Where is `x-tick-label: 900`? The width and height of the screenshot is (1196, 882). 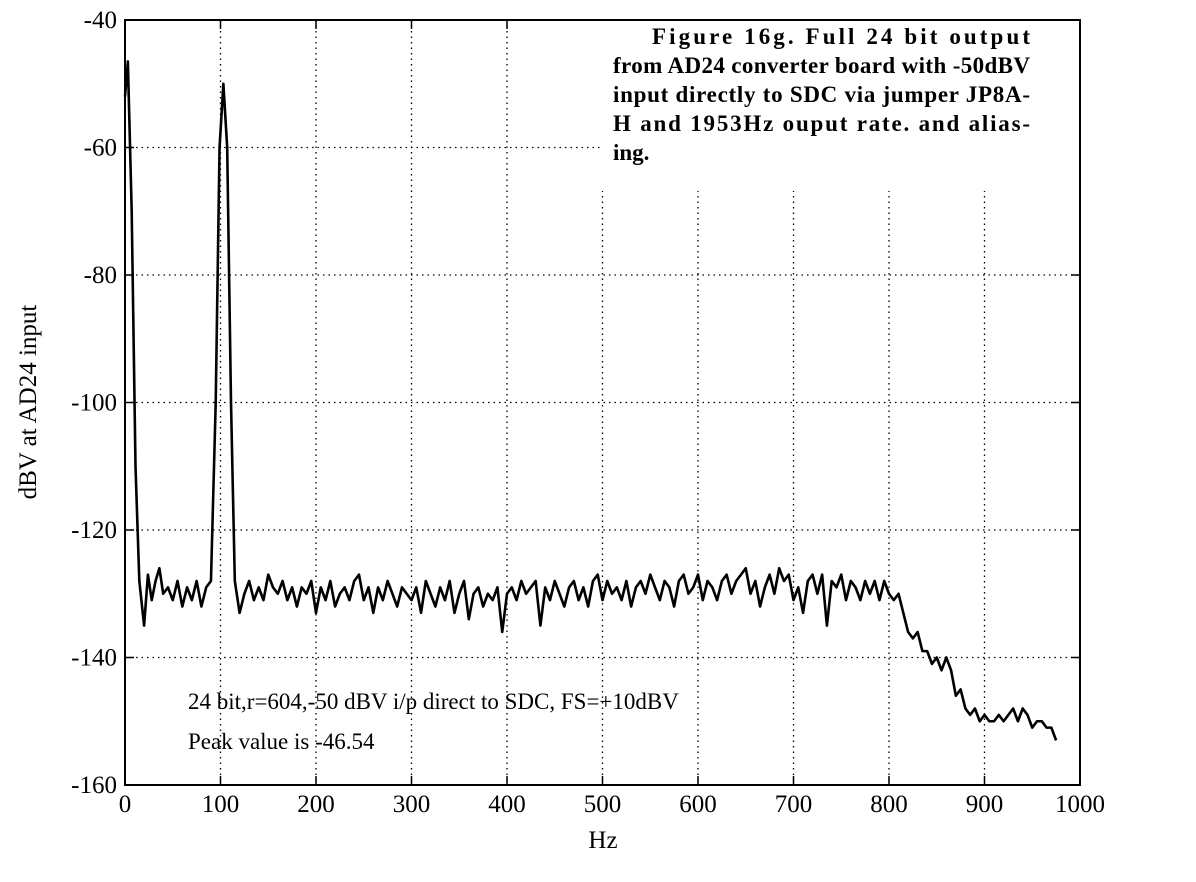 x-tick-label: 900 is located at coordinates (985, 804).